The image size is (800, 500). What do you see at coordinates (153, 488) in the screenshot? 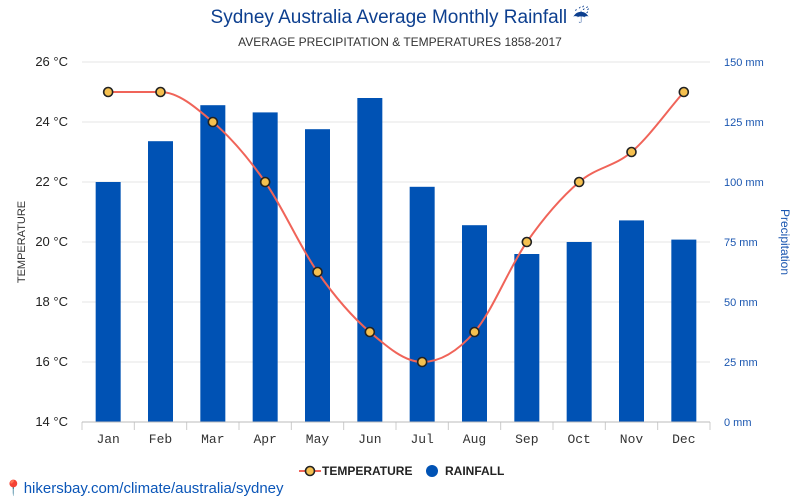
I see `source-text: hikersbay.com/climate/australia/sydney` at bounding box center [153, 488].